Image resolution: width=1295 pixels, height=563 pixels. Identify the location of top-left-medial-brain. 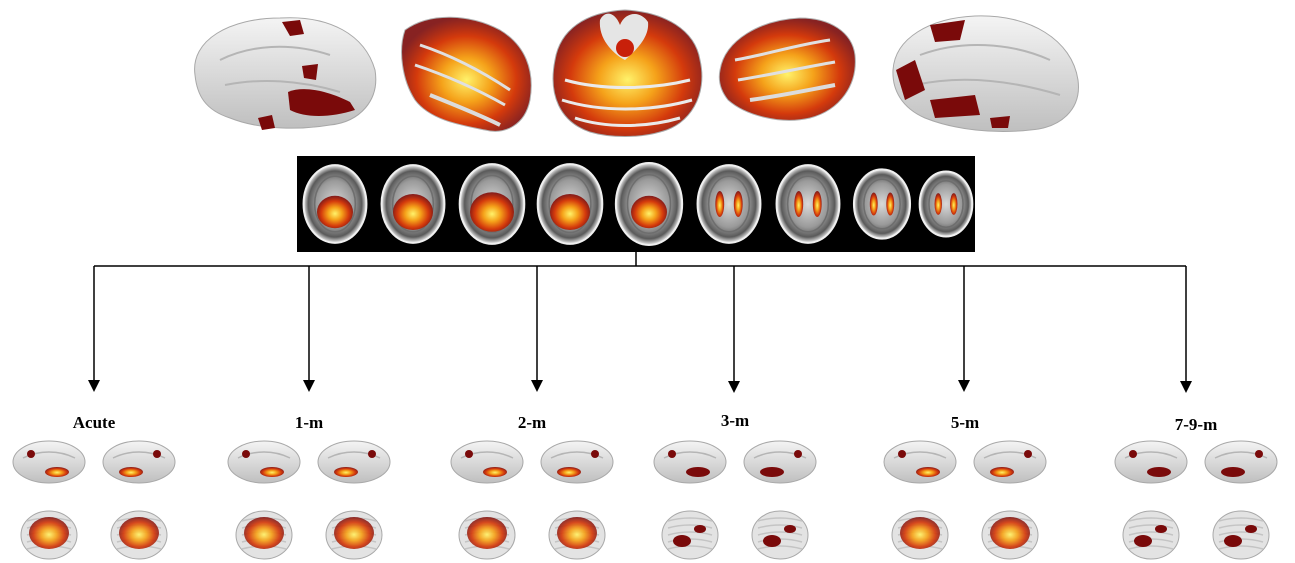
(285, 73).